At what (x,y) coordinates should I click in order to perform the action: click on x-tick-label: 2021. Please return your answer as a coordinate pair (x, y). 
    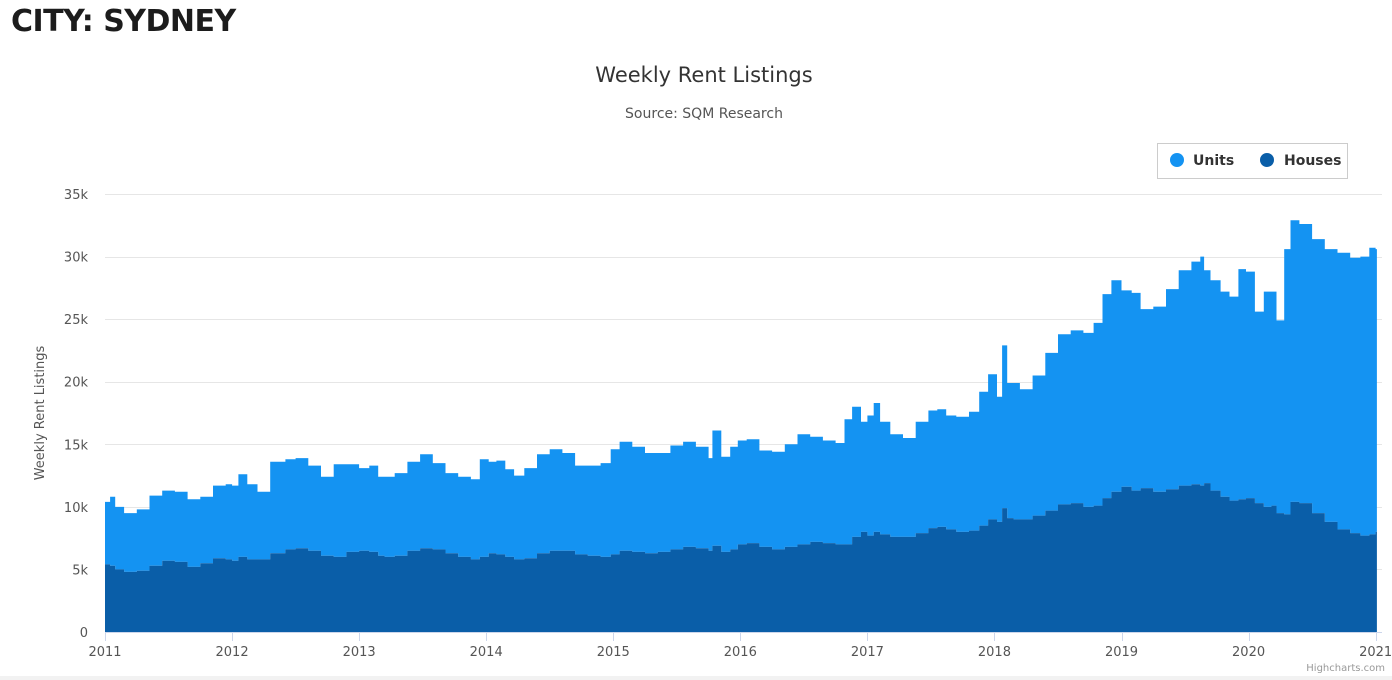
    Looking at the image, I should click on (1375, 652).